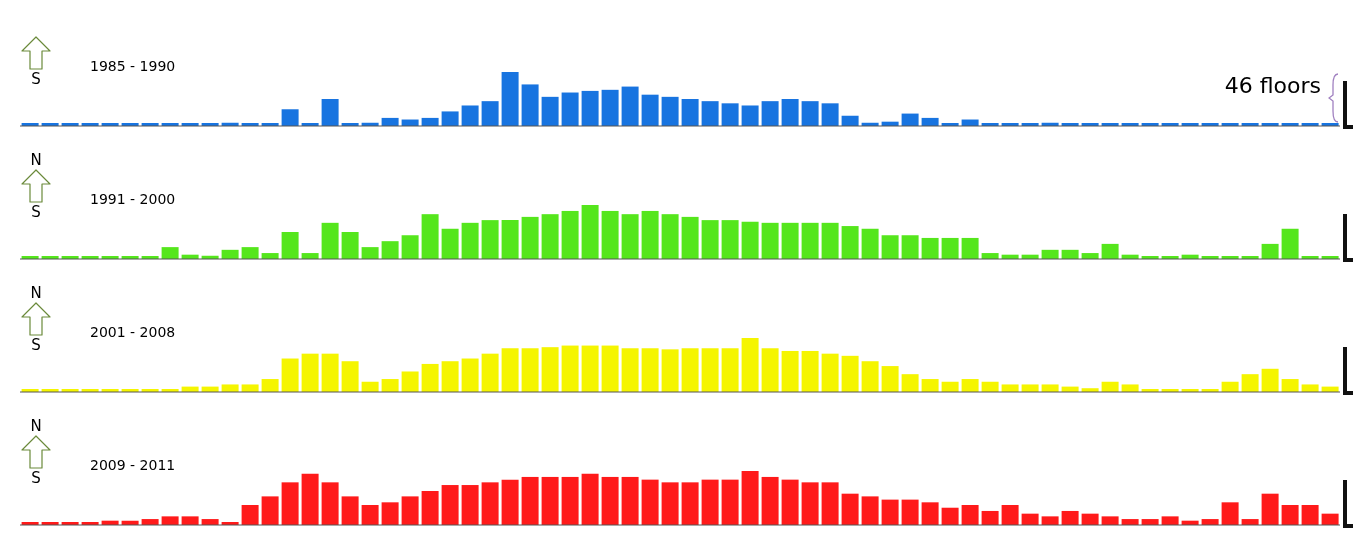 The image size is (1371, 533). What do you see at coordinates (1272, 85) in the screenshot?
I see `y-axis-title: 46 floors` at bounding box center [1272, 85].